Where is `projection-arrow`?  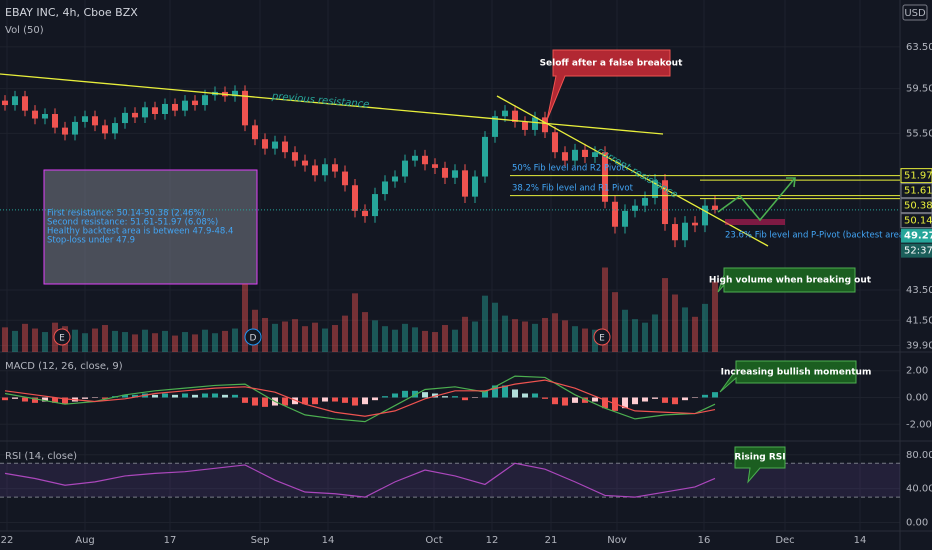 projection-arrow is located at coordinates (791, 182).